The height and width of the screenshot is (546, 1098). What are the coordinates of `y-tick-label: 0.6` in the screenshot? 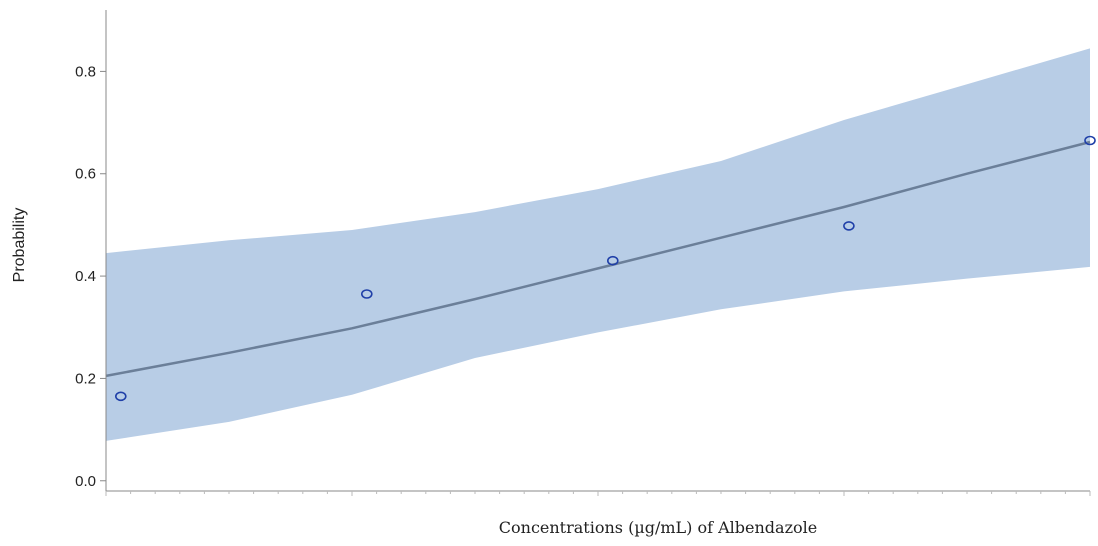 It's located at (85, 174).